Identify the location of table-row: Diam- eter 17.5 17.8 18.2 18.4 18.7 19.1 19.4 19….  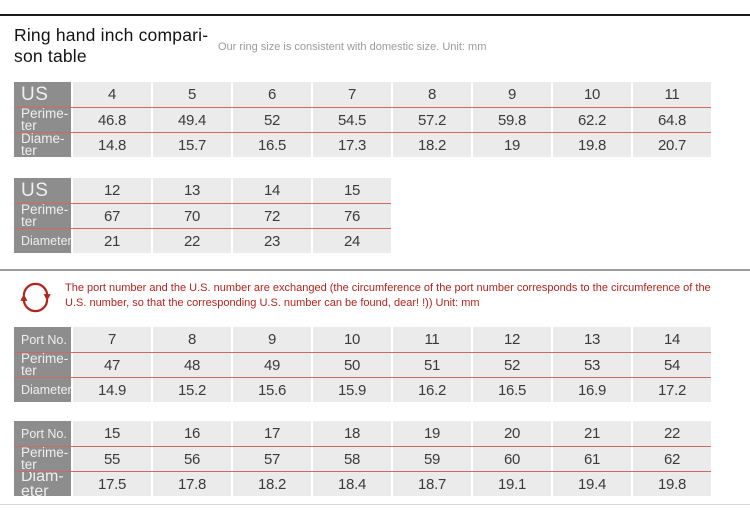
(362, 483).